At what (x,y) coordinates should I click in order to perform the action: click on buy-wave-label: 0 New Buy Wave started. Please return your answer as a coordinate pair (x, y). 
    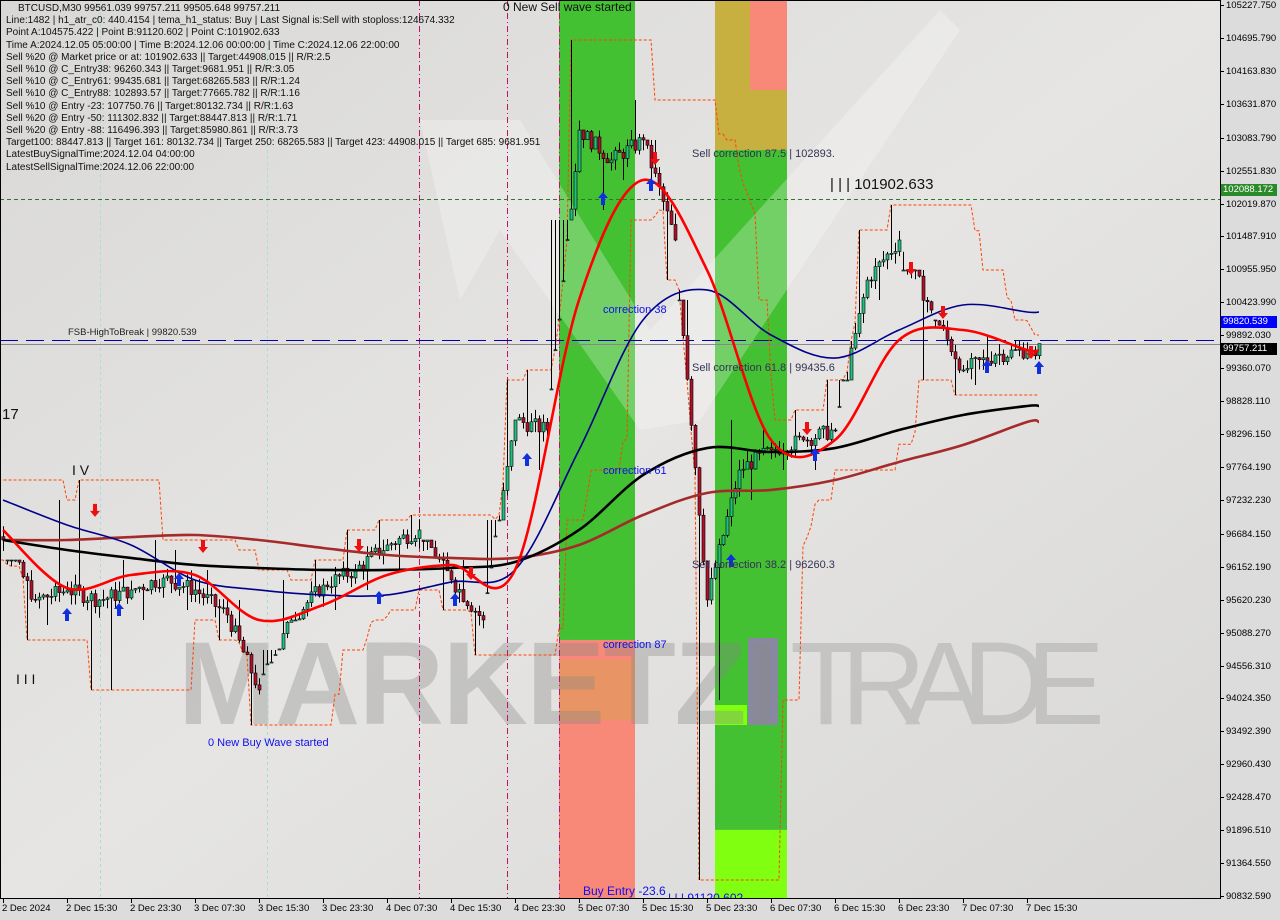
    Looking at the image, I should click on (268, 743).